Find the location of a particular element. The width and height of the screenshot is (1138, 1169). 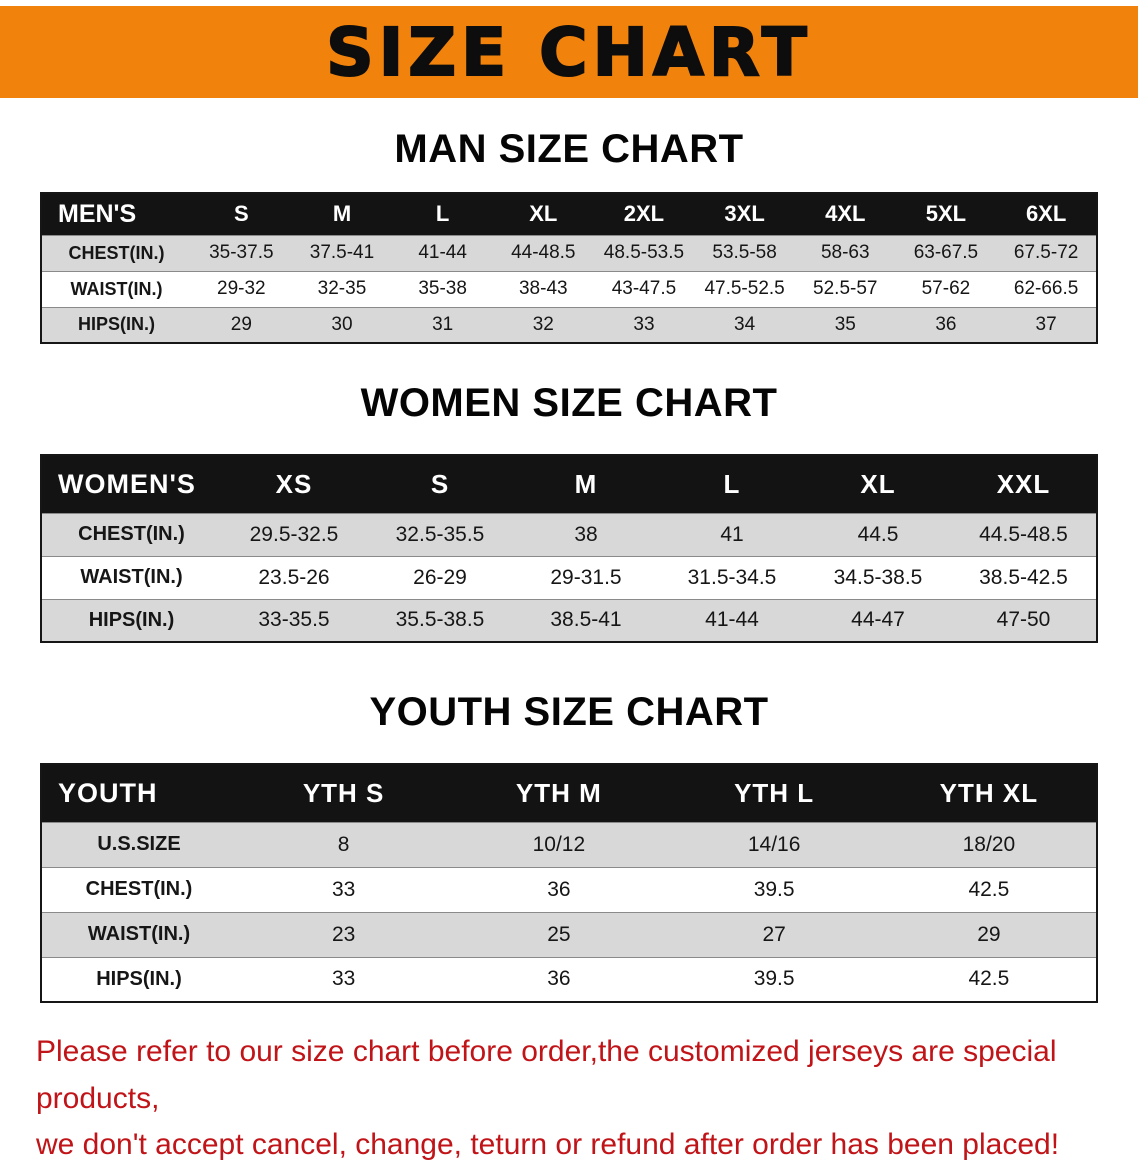

table-row: HIPS(IN.) 33 36 39.5 42.5 is located at coordinates (569, 979).